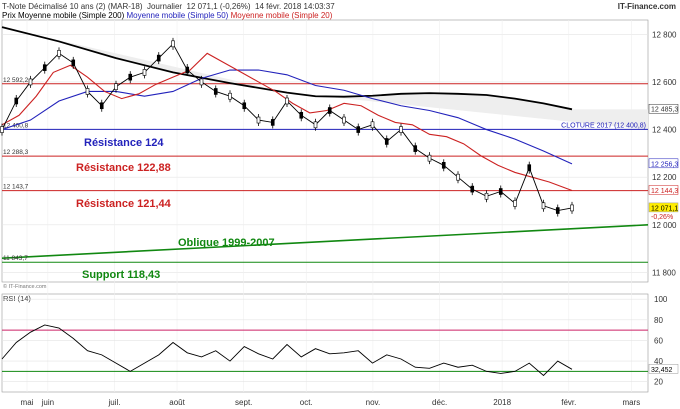 The width and height of the screenshot is (680, 409). I want to click on instrument-title: T-Note Décimalisé 10 ans (2) (MAR-18), so click(72, 6).